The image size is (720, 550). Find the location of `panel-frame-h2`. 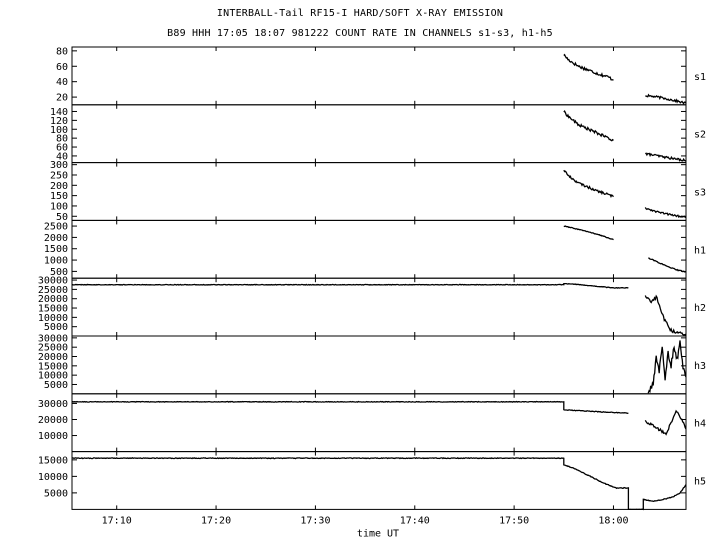

panel-frame-h2 is located at coordinates (379, 307).